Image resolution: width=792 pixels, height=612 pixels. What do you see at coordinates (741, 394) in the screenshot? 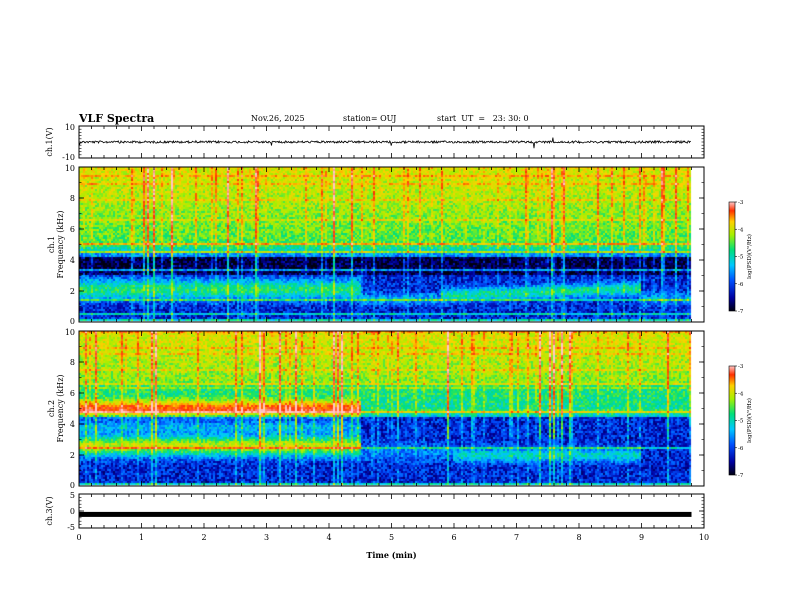
I see `ch2-spectrogram-colorbar-label: -4` at bounding box center [741, 394].